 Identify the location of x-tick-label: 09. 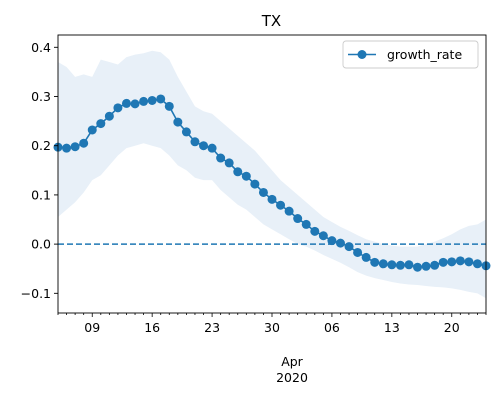
(92, 327).